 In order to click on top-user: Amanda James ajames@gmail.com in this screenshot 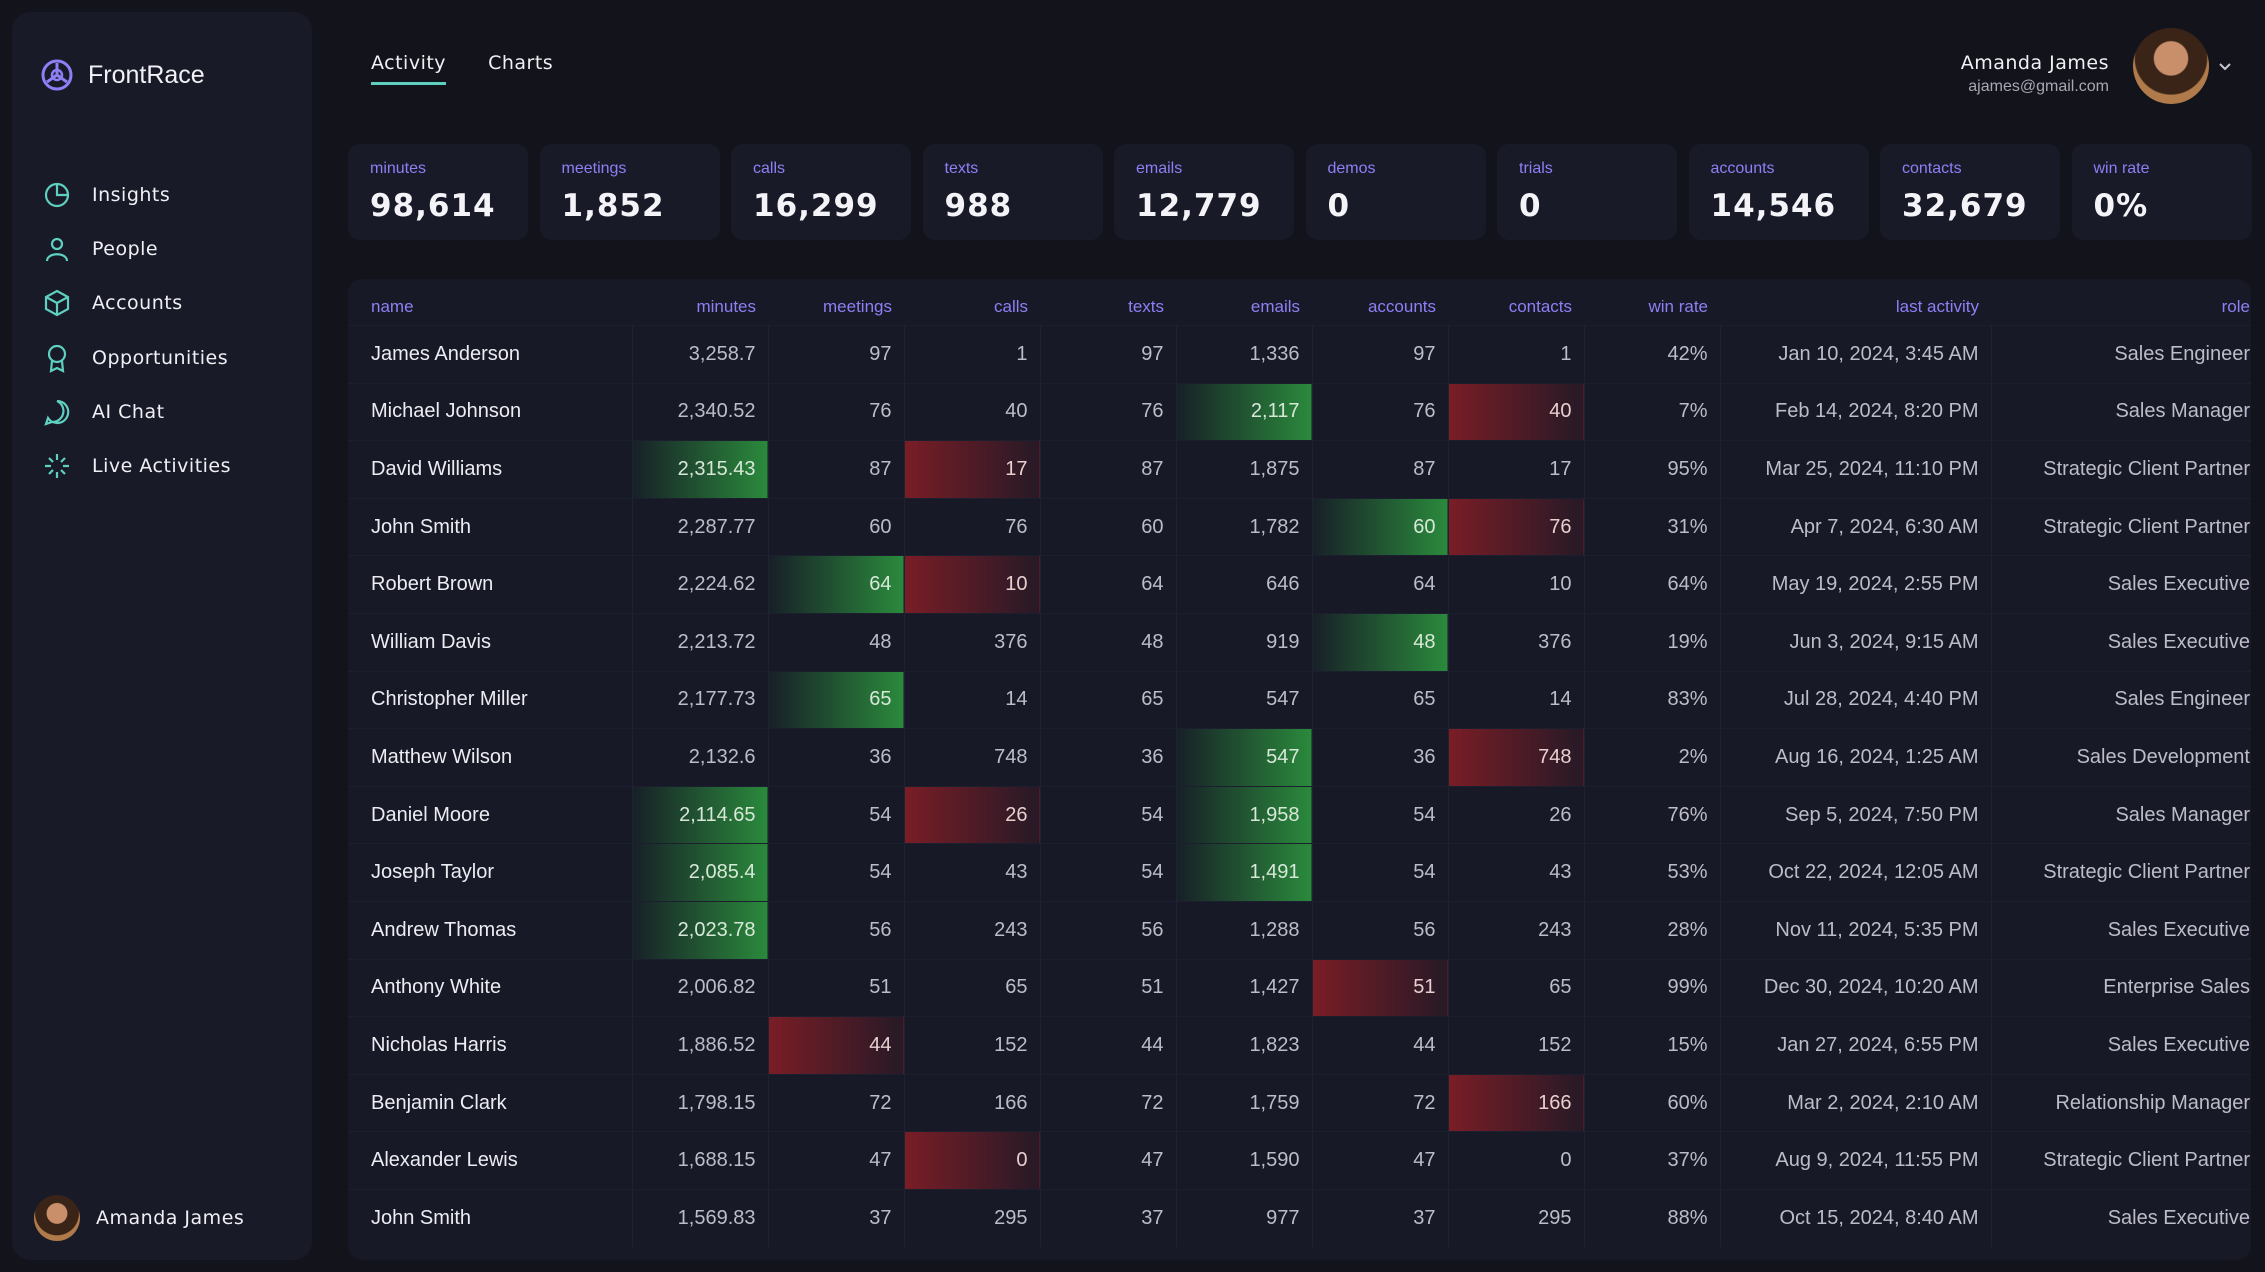, I will do `click(2035, 74)`.